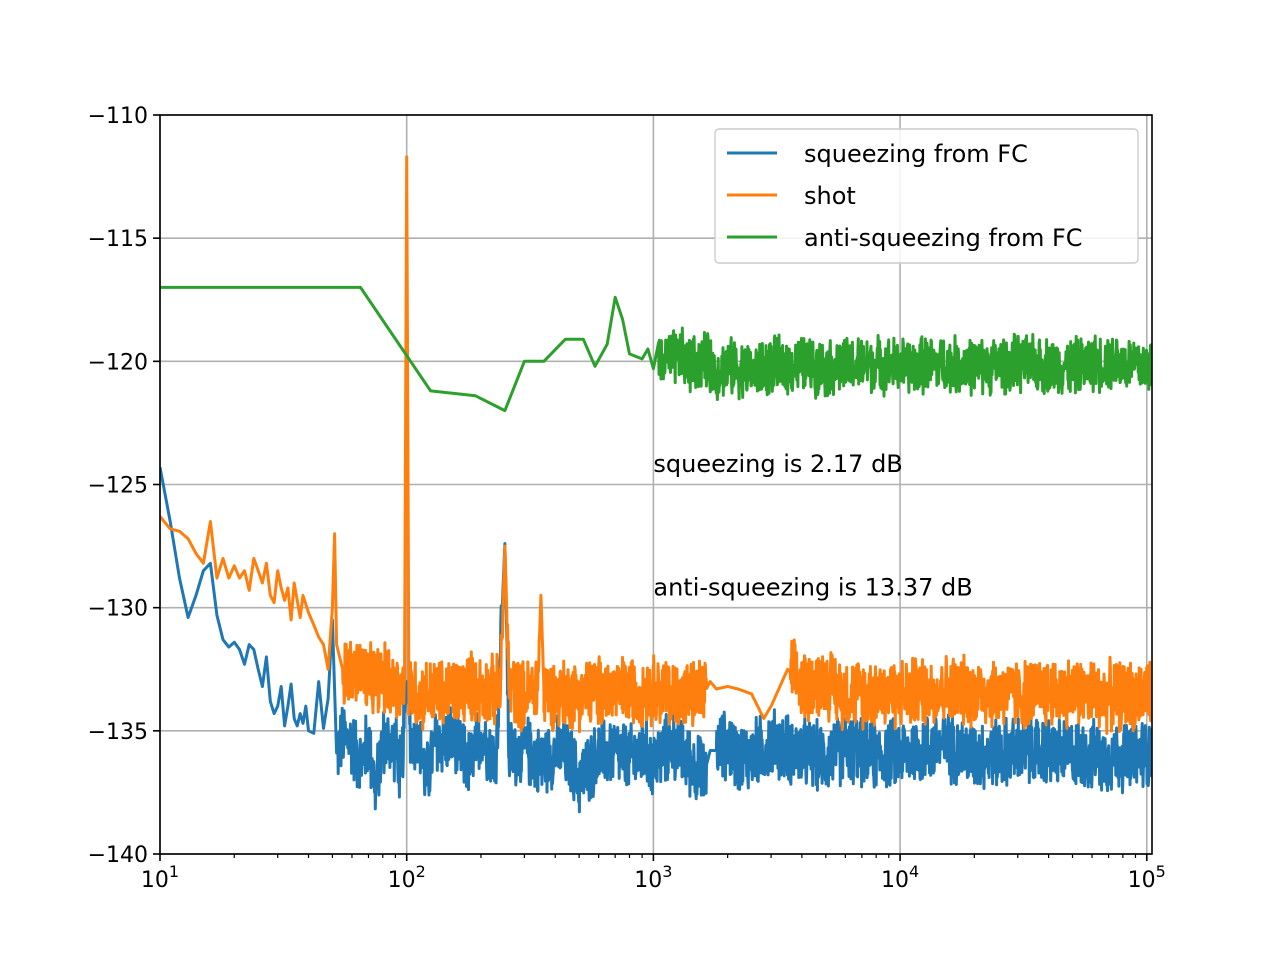 The height and width of the screenshot is (960, 1280). What do you see at coordinates (830, 196) in the screenshot?
I see `legend-label: shot` at bounding box center [830, 196].